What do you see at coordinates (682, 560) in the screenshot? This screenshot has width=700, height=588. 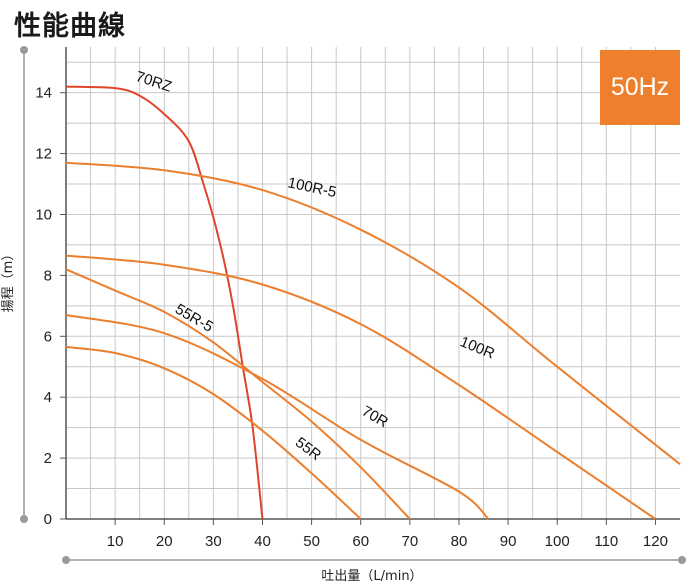 I see `x-frame-dot-right` at bounding box center [682, 560].